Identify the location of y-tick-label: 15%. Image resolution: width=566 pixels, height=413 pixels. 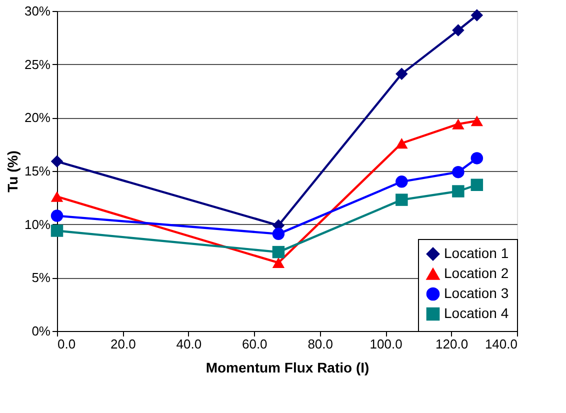
(37, 171).